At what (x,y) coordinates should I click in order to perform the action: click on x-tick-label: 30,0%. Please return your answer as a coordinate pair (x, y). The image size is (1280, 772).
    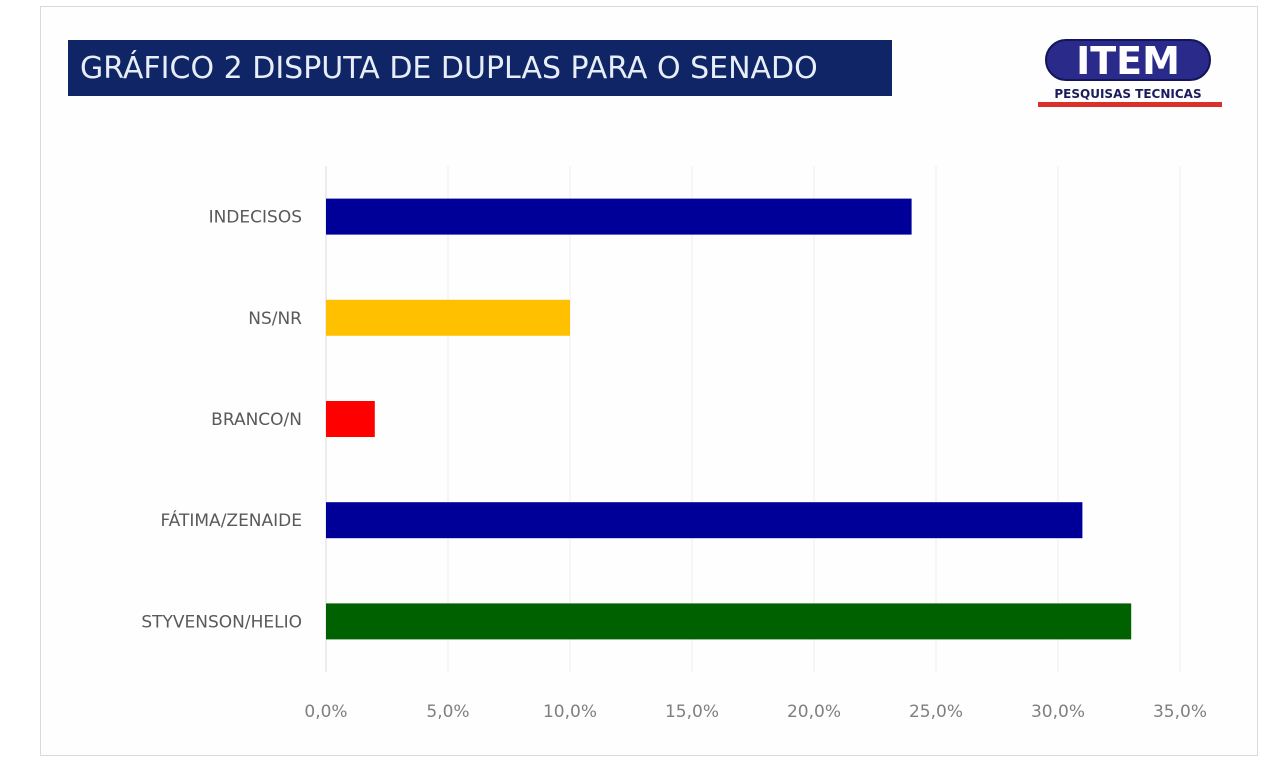
    Looking at the image, I should click on (1058, 712).